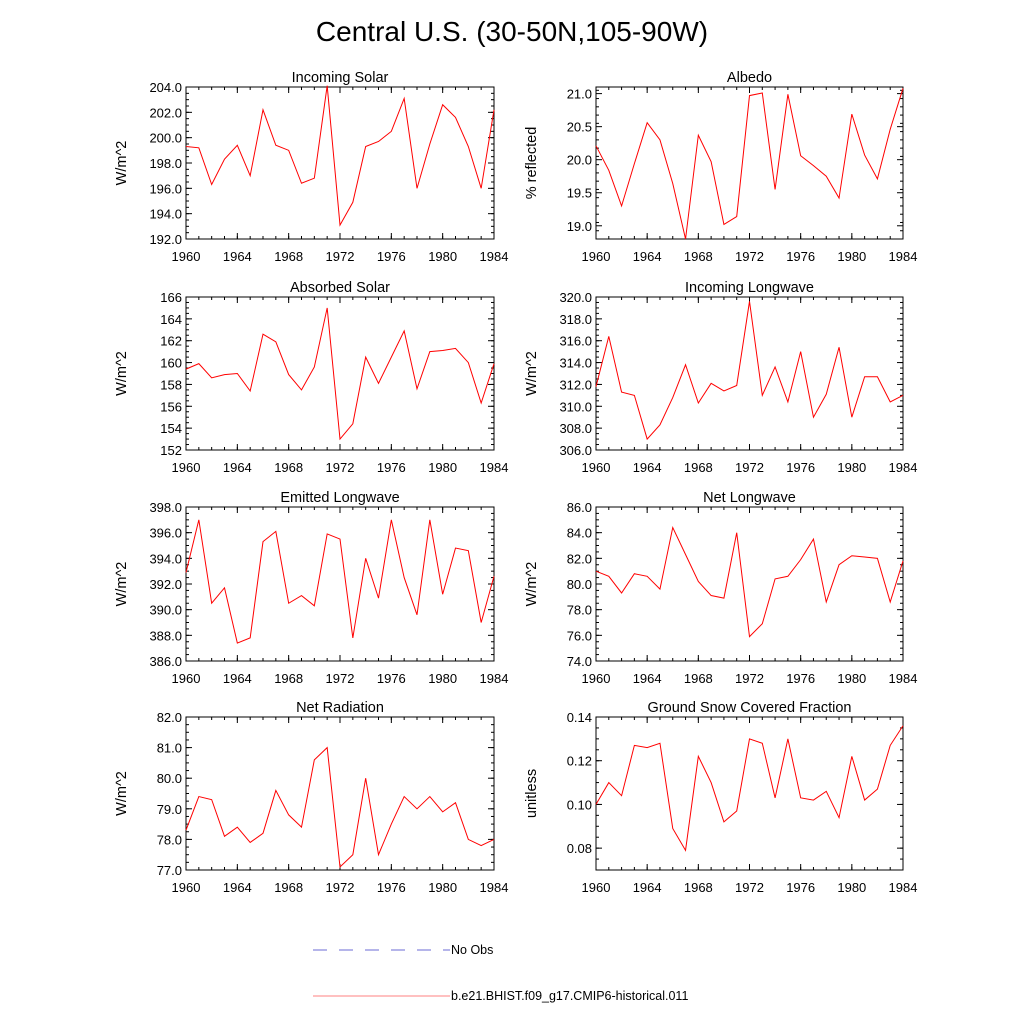 The width and height of the screenshot is (1024, 1024). I want to click on legend-model-label: b.e21.BHIST.f09_g17.CMIP6-historical.011, so click(569, 996).